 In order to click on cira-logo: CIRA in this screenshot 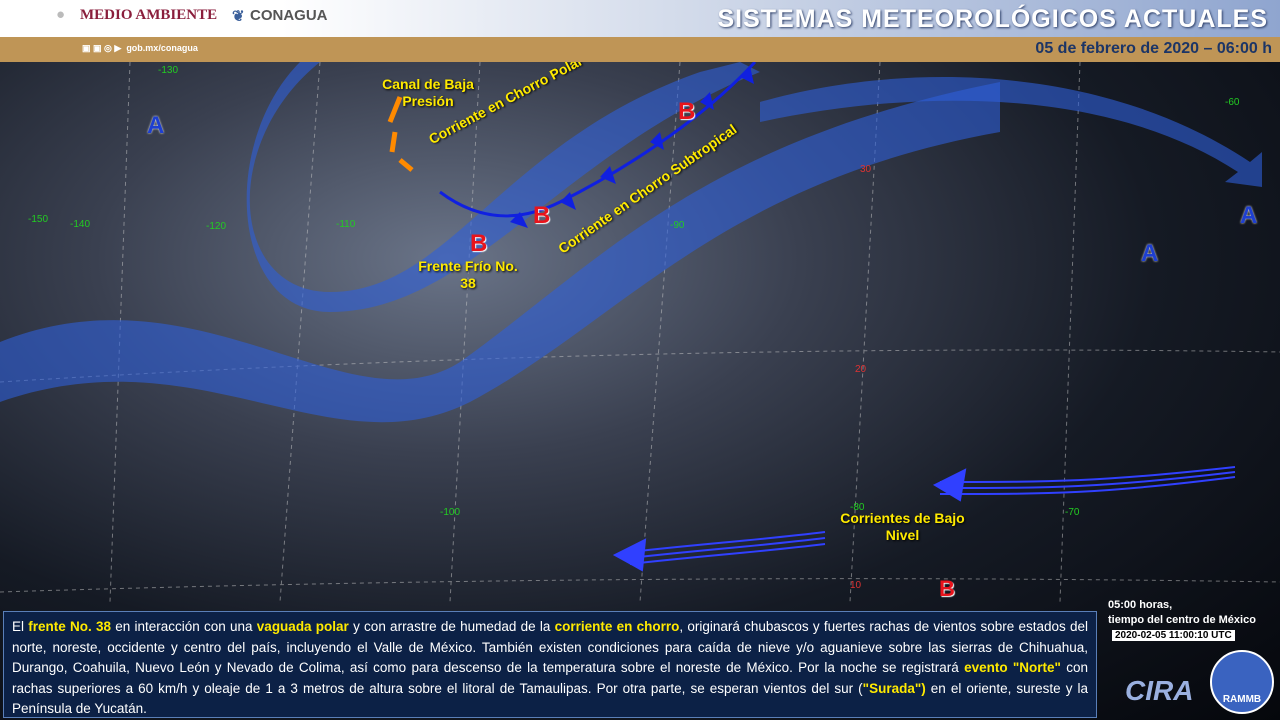, I will do `click(1159, 690)`.